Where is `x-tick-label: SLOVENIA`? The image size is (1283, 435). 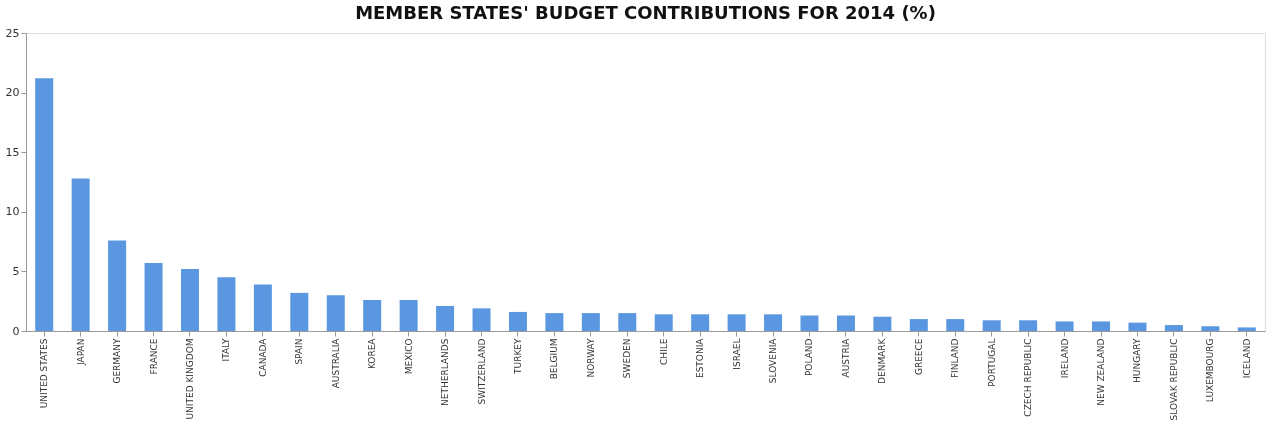
x-tick-label: SLOVENIA is located at coordinates (773, 360).